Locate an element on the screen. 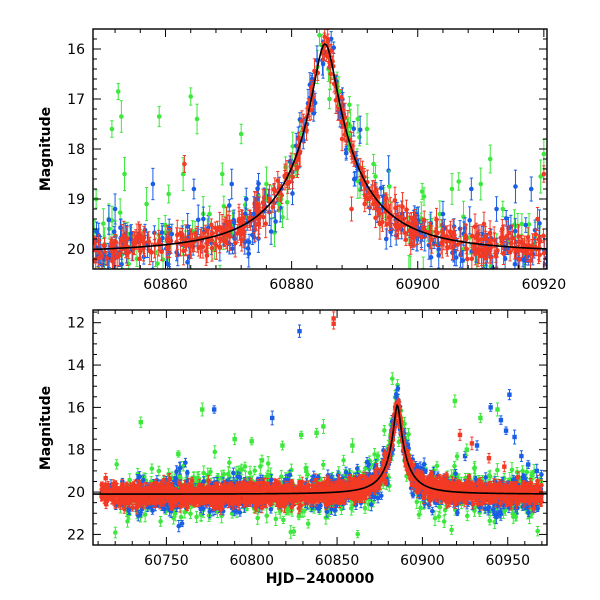  x-tick-label: 60900 is located at coordinates (422, 561).